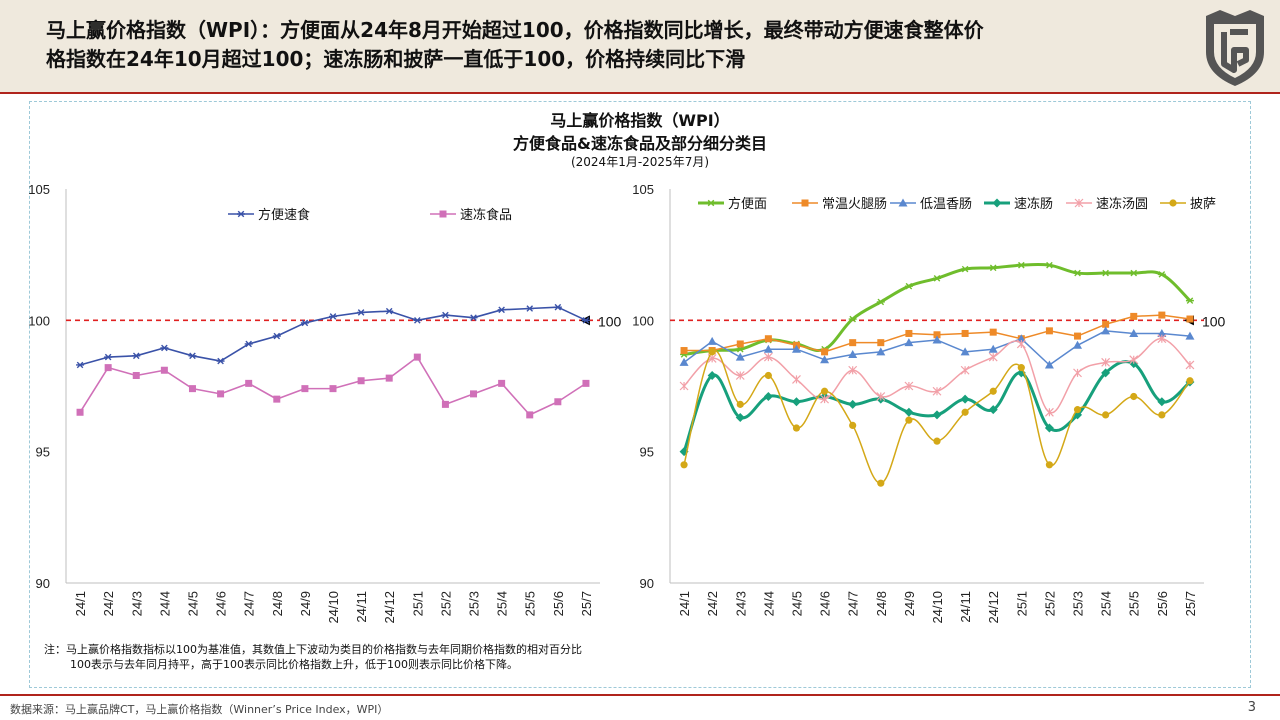 This screenshot has width=1280, height=720. What do you see at coordinates (854, 204) in the screenshot?
I see `legend-label: 常温火腿肠` at bounding box center [854, 204].